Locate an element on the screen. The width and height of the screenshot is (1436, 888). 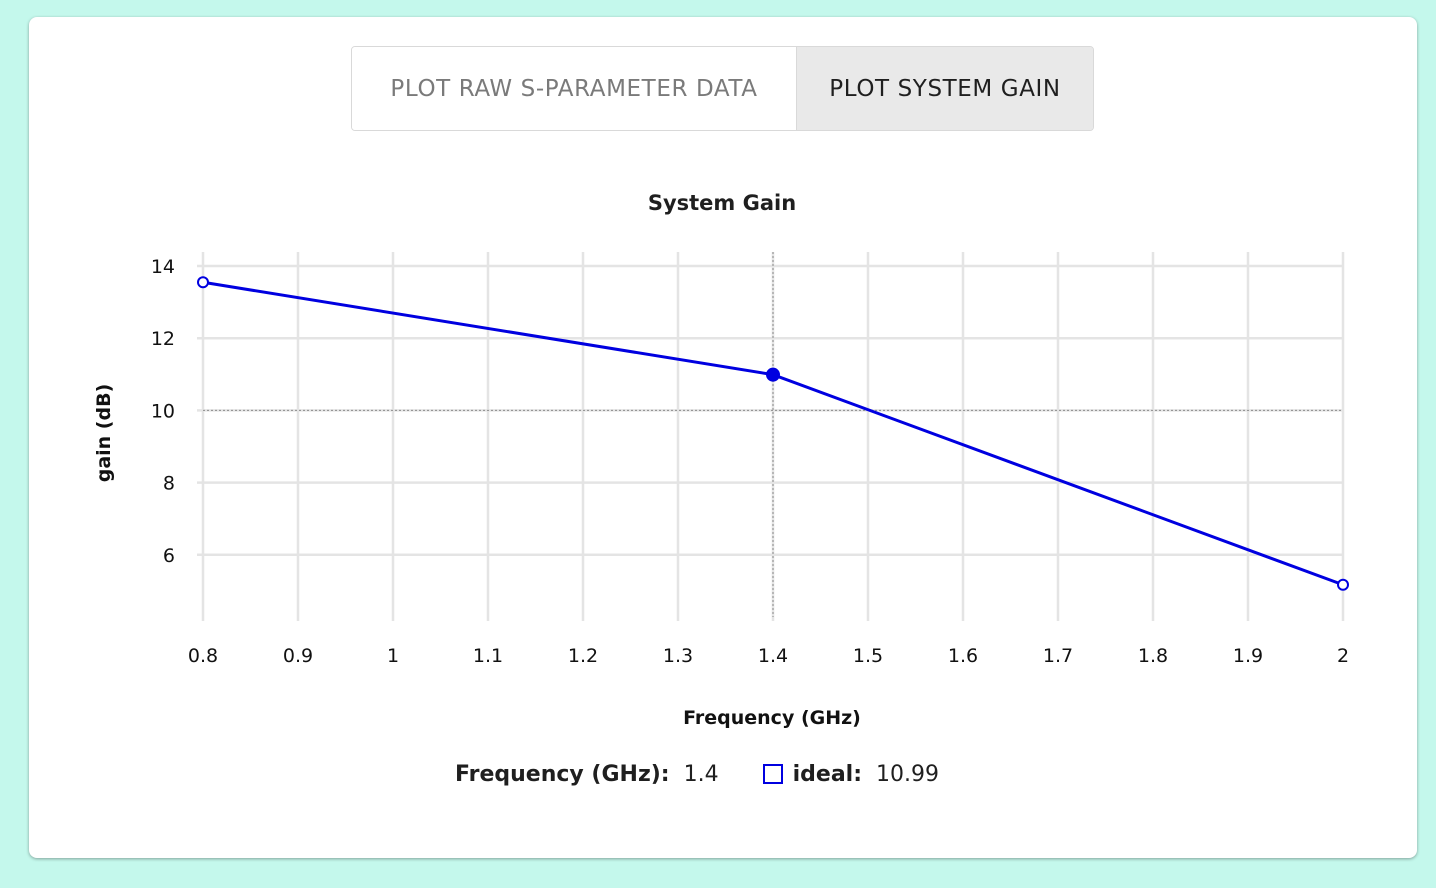
legend-swatch-ideal is located at coordinates (772, 774).